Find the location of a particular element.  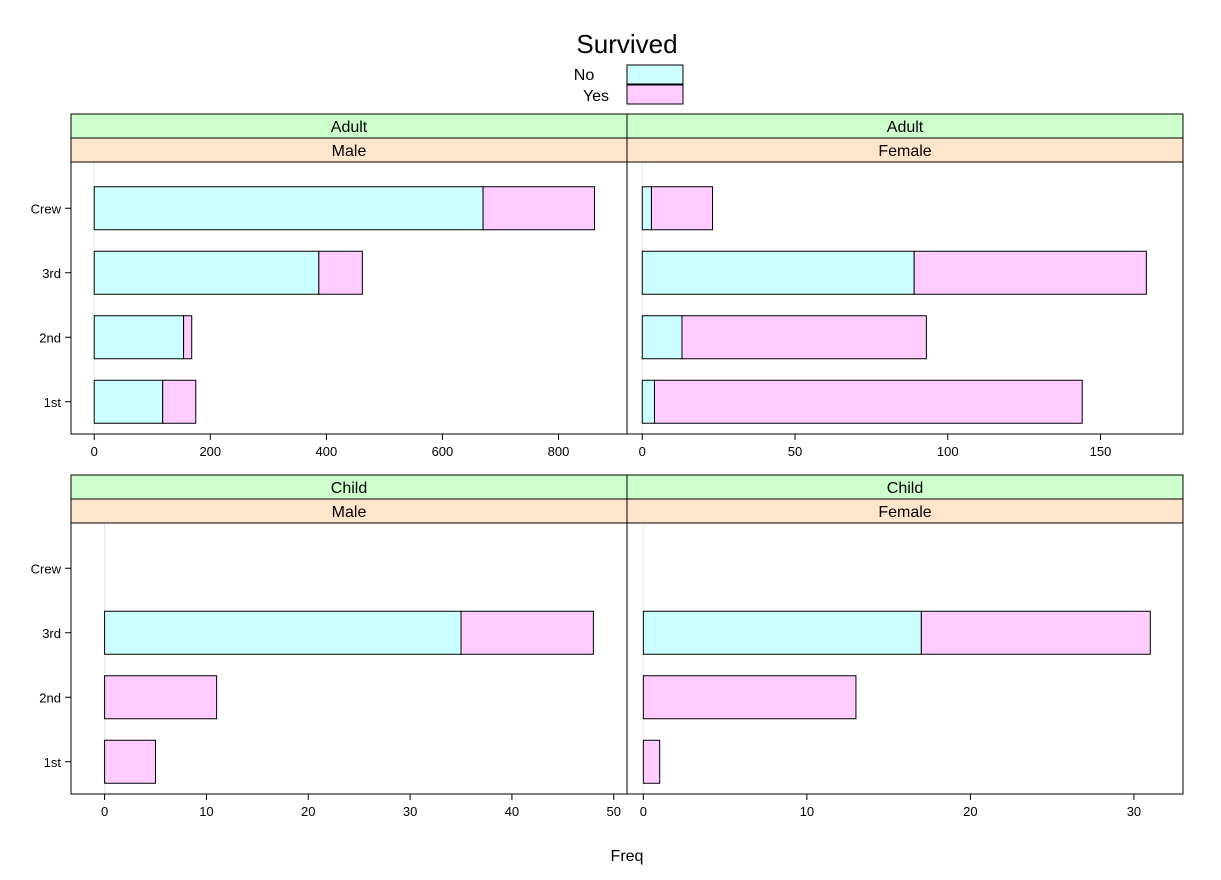

legend-swatch-no is located at coordinates (655, 74).